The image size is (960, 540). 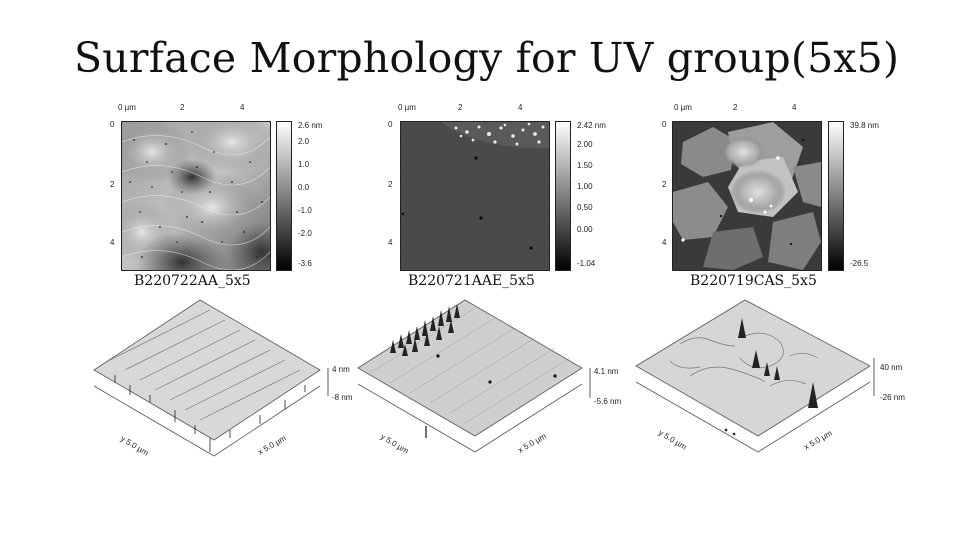 I want to click on colorbar-label-min: -1.04, so click(x=586, y=263).